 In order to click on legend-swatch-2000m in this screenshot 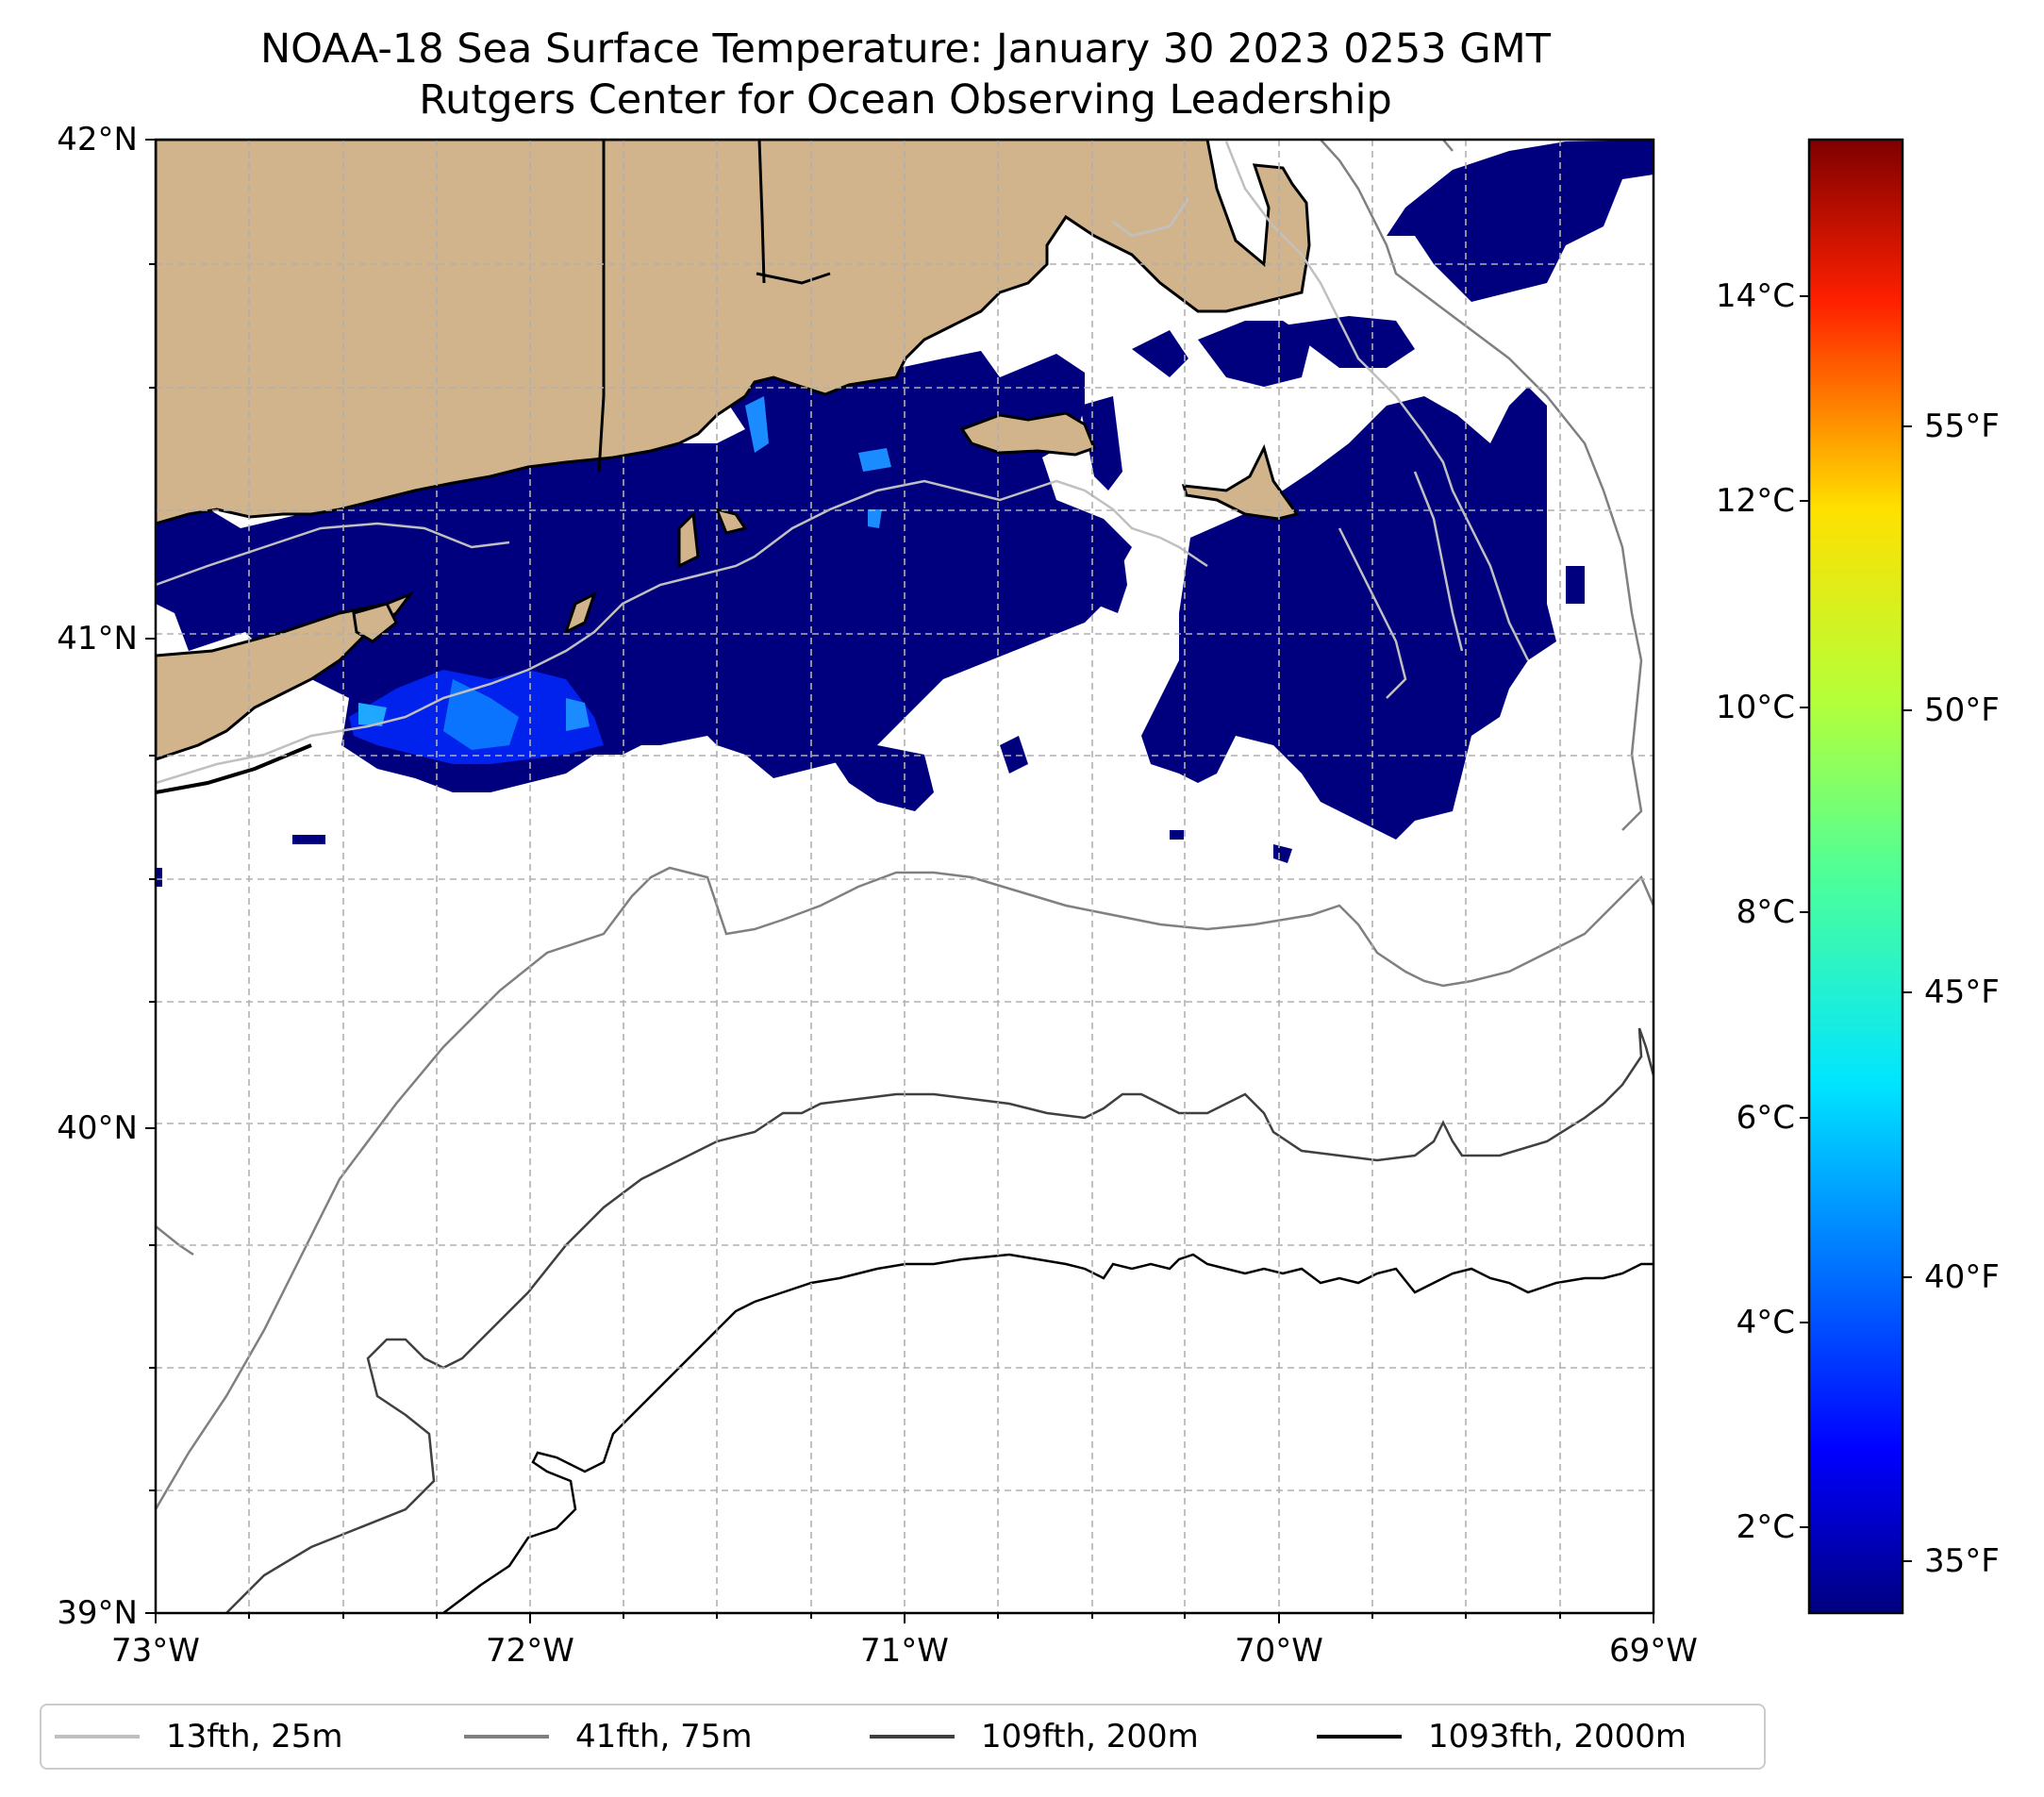, I will do `click(1359, 1737)`.